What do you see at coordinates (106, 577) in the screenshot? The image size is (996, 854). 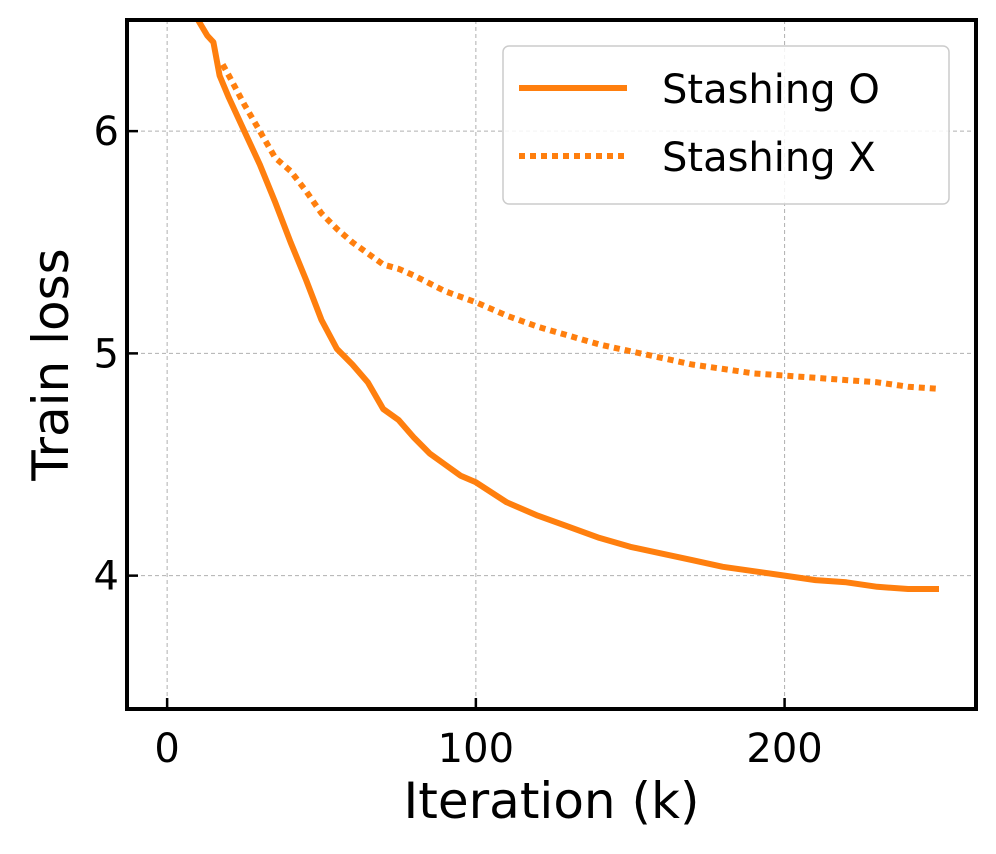 I see `y-tick-label: 4` at bounding box center [106, 577].